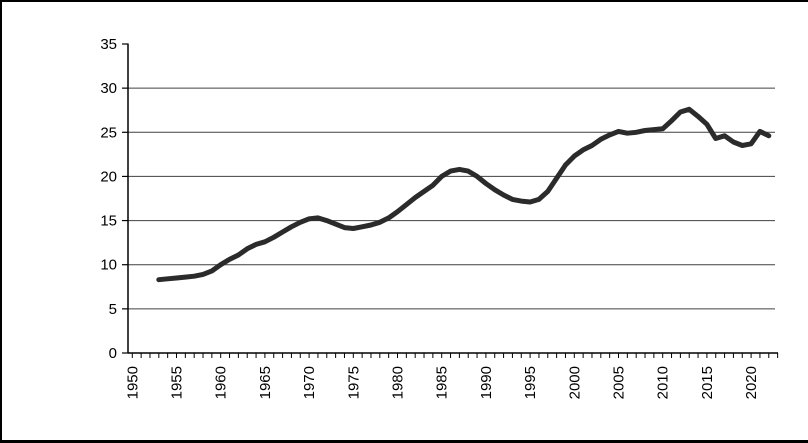 The width and height of the screenshot is (808, 443). What do you see at coordinates (108, 265) in the screenshot?
I see `y-axis-tick-label: 10` at bounding box center [108, 265].